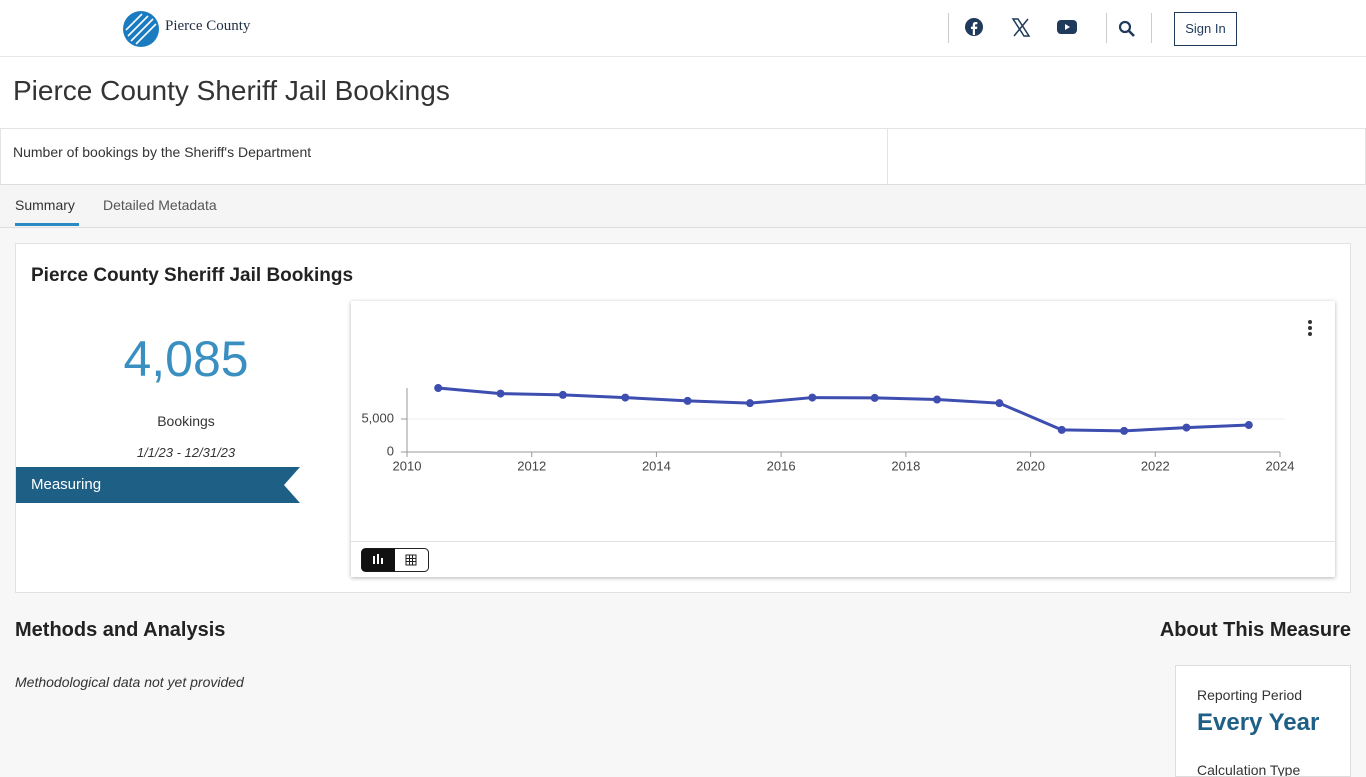 Image resolution: width=1366 pixels, height=777 pixels. I want to click on tabs: Summary Detailed Metadata, so click(683, 206).